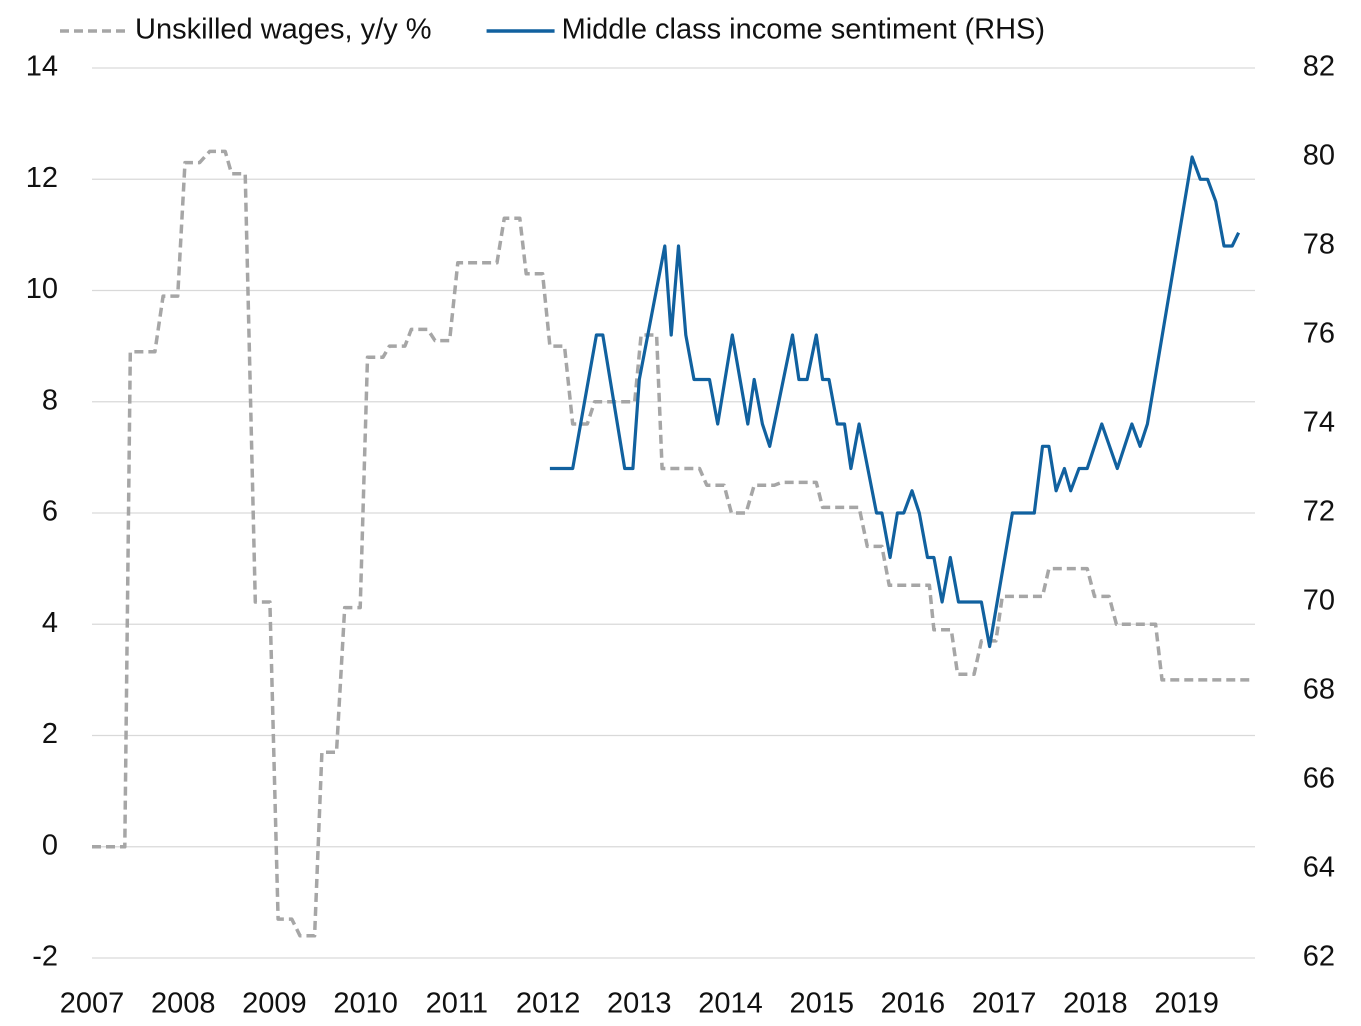 The width and height of the screenshot is (1361, 1026). Describe the element at coordinates (730, 1004) in the screenshot. I see `x-tick-label: 2014` at that location.